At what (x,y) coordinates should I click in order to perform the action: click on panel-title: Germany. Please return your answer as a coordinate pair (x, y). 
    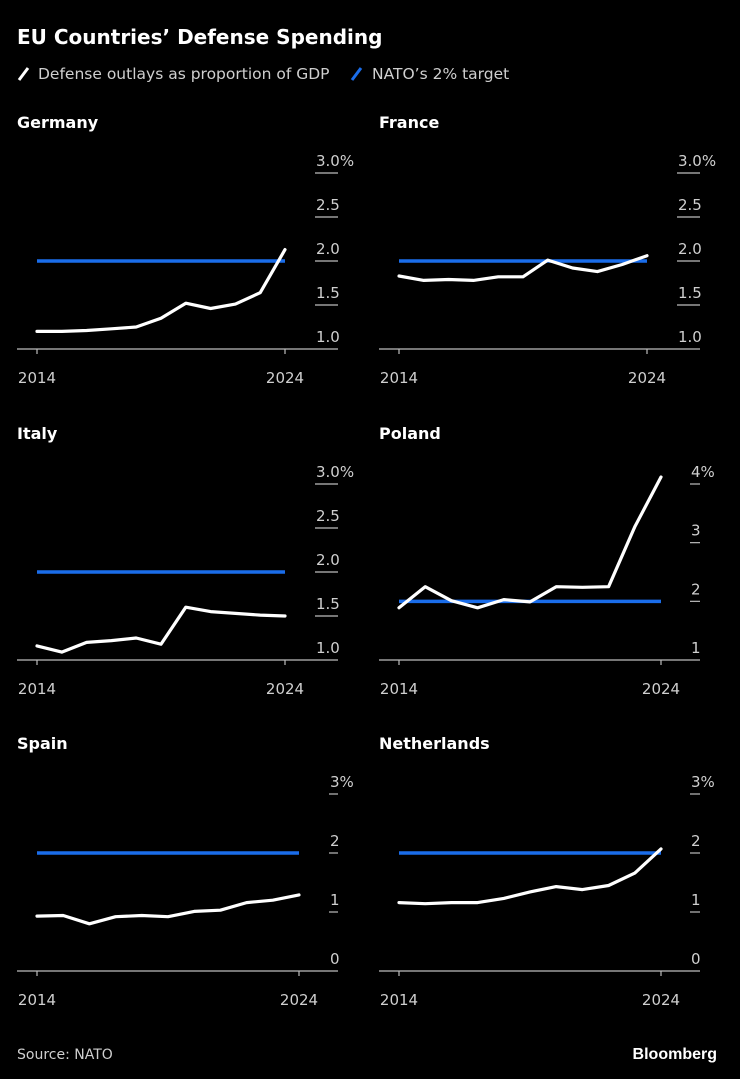
    Looking at the image, I should click on (58, 122).